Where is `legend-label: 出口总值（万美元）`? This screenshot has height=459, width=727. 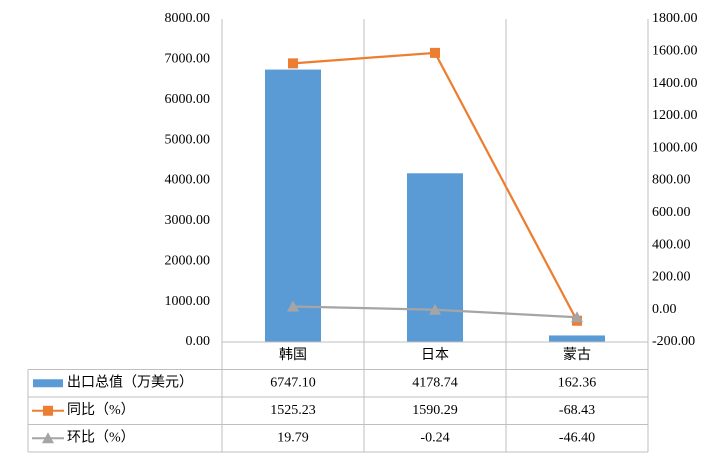
legend-label: 出口总值（万美元） is located at coordinates (130, 382).